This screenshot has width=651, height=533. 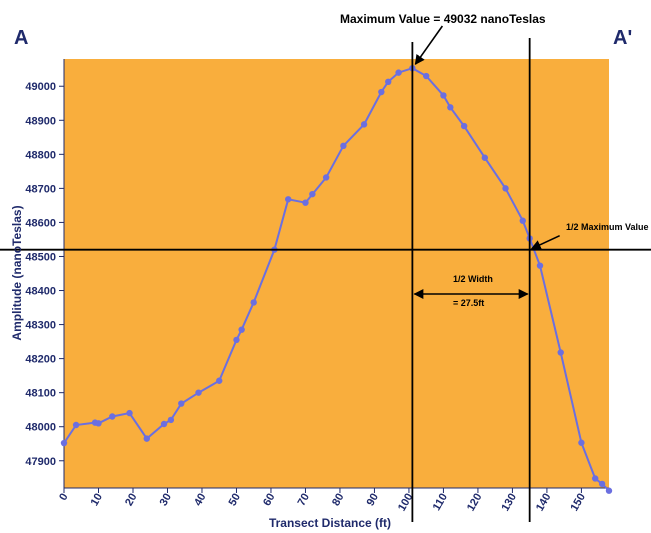 I want to click on x-axis-ticks: 0 10 20 30 40 50 60 70 80 90 100 110 120 130 140 150, so click(x=322, y=500).